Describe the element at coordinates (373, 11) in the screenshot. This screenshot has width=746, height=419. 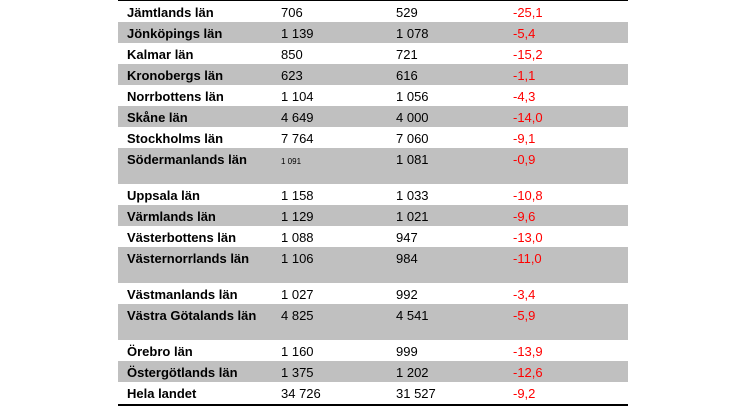
I see `table-row: Jämtlands län 706 529 -25,1` at that location.